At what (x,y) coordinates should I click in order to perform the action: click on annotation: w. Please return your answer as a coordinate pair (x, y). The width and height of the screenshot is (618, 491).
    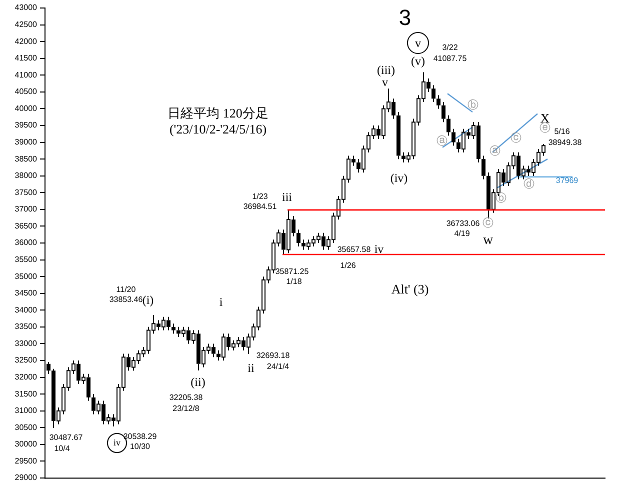
    Looking at the image, I should click on (488, 240).